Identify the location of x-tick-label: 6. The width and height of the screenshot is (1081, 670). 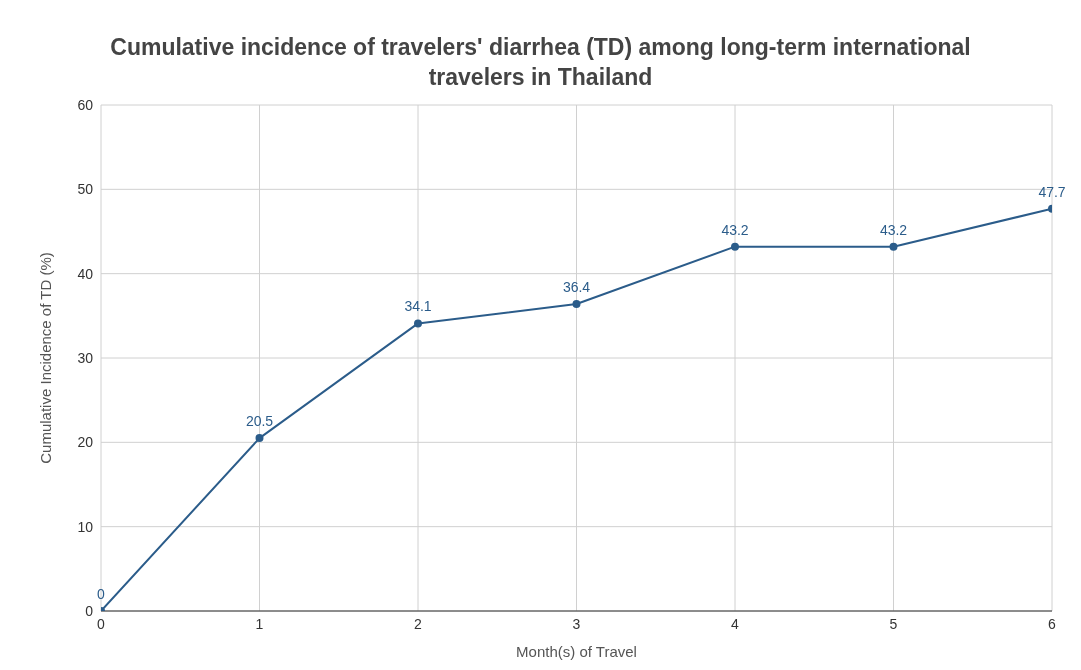
(1052, 623).